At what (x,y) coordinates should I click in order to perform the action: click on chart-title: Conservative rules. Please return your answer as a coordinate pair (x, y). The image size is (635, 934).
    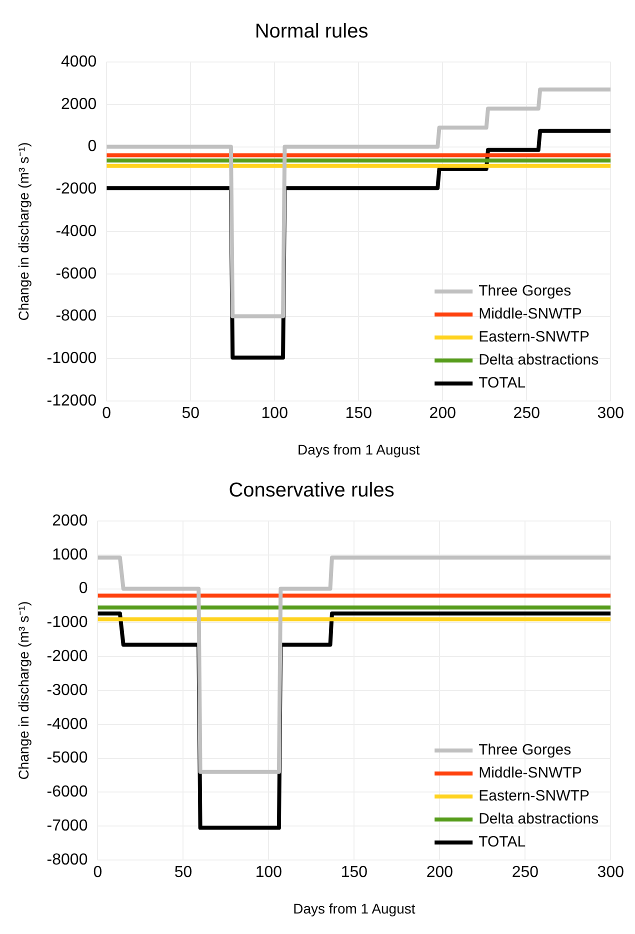
    Looking at the image, I should click on (311, 491).